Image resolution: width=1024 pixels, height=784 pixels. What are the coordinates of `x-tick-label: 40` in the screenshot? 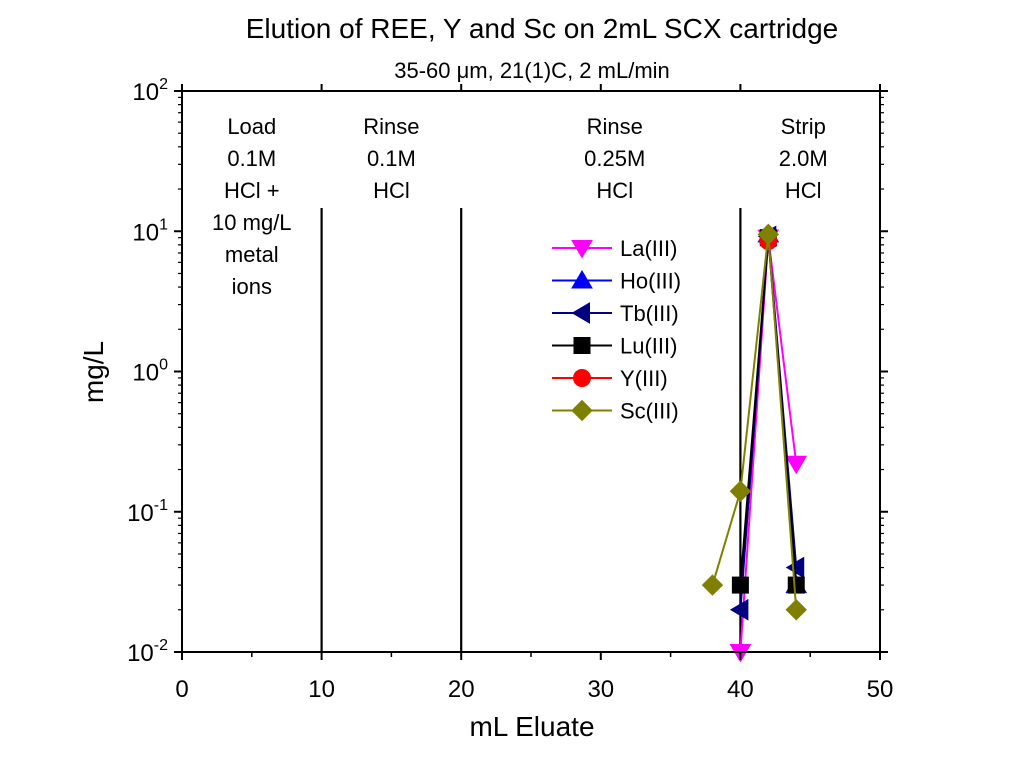 It's located at (740, 689).